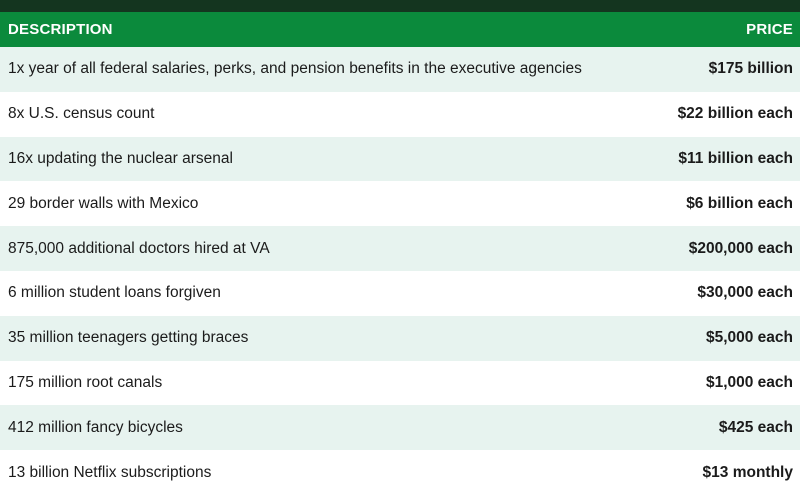 This screenshot has width=800, height=501. What do you see at coordinates (139, 248) in the screenshot?
I see `row-description: 875,000 additional doctors hired at VA` at bounding box center [139, 248].